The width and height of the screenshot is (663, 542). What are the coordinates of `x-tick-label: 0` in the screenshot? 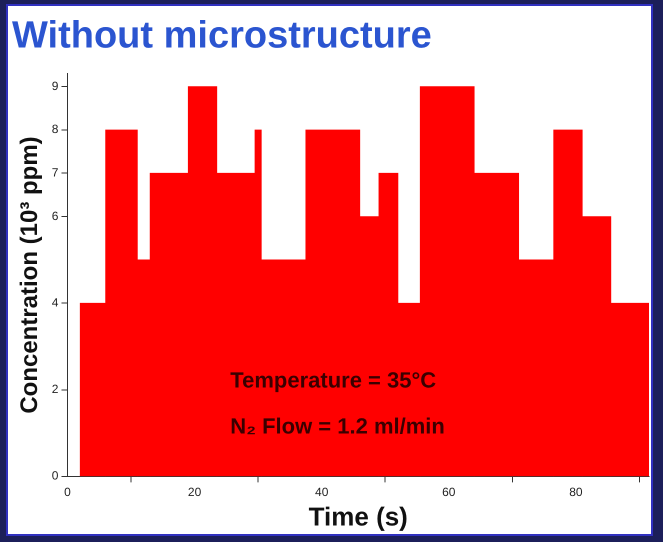 It's located at (68, 491).